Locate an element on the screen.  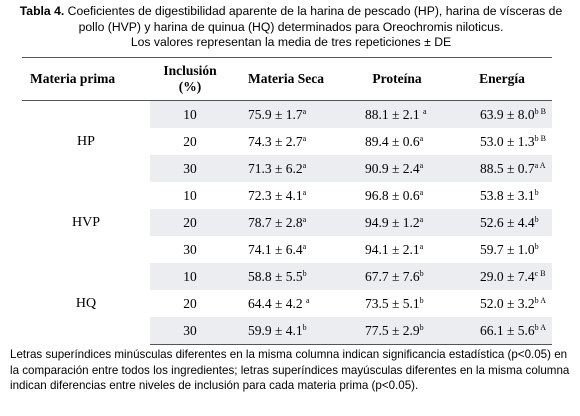
table-row: 20 74.3 ± 2.7a 89.4 ± 0.6a 53.0 ± 1.3b B is located at coordinates (287, 141).